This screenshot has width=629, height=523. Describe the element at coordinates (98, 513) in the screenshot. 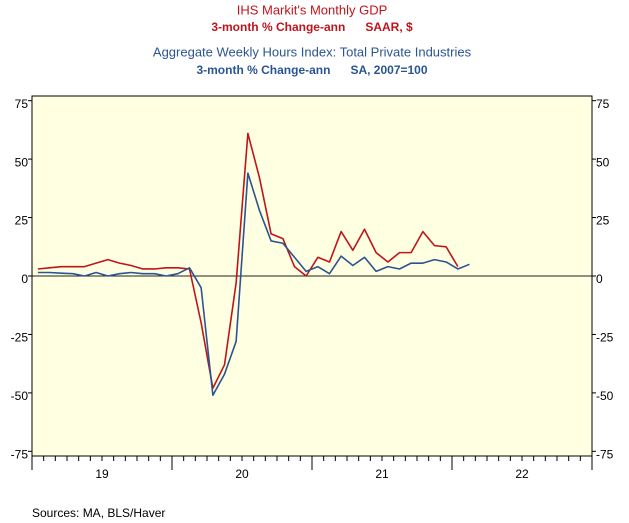

I see `source-note: Sources: MA, BLS/Haver` at that location.